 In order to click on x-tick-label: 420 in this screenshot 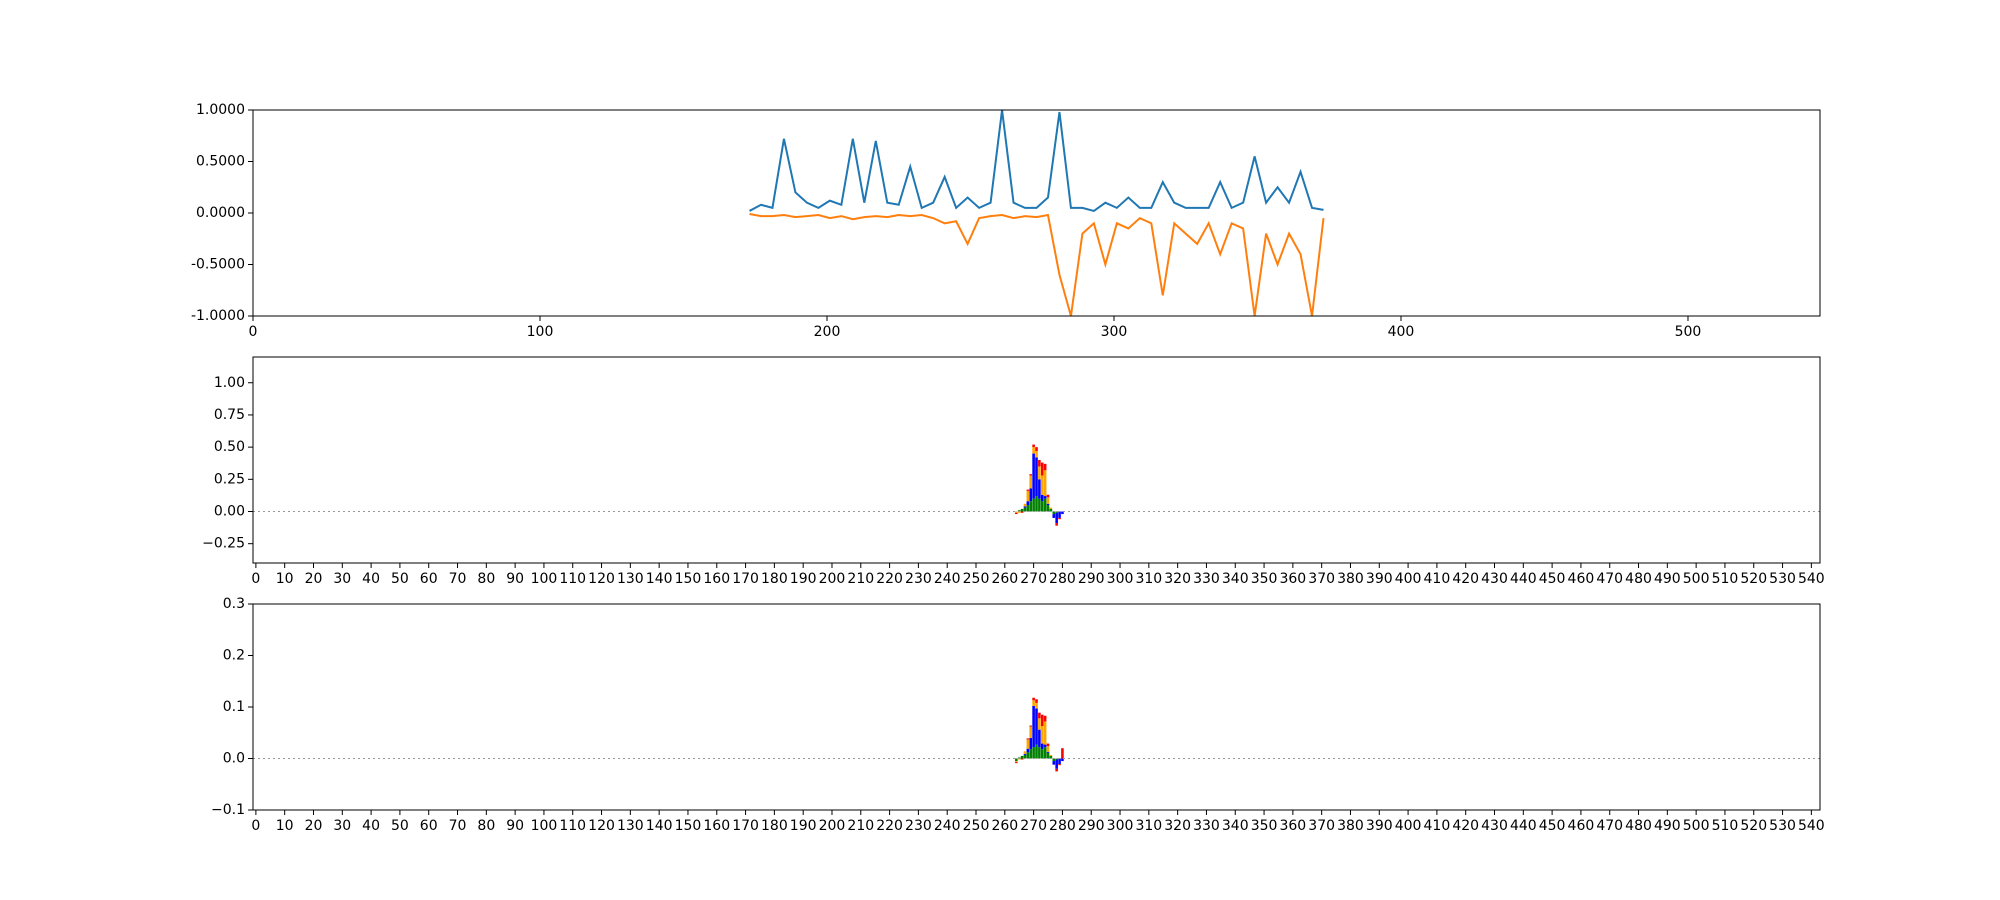, I will do `click(1465, 579)`.